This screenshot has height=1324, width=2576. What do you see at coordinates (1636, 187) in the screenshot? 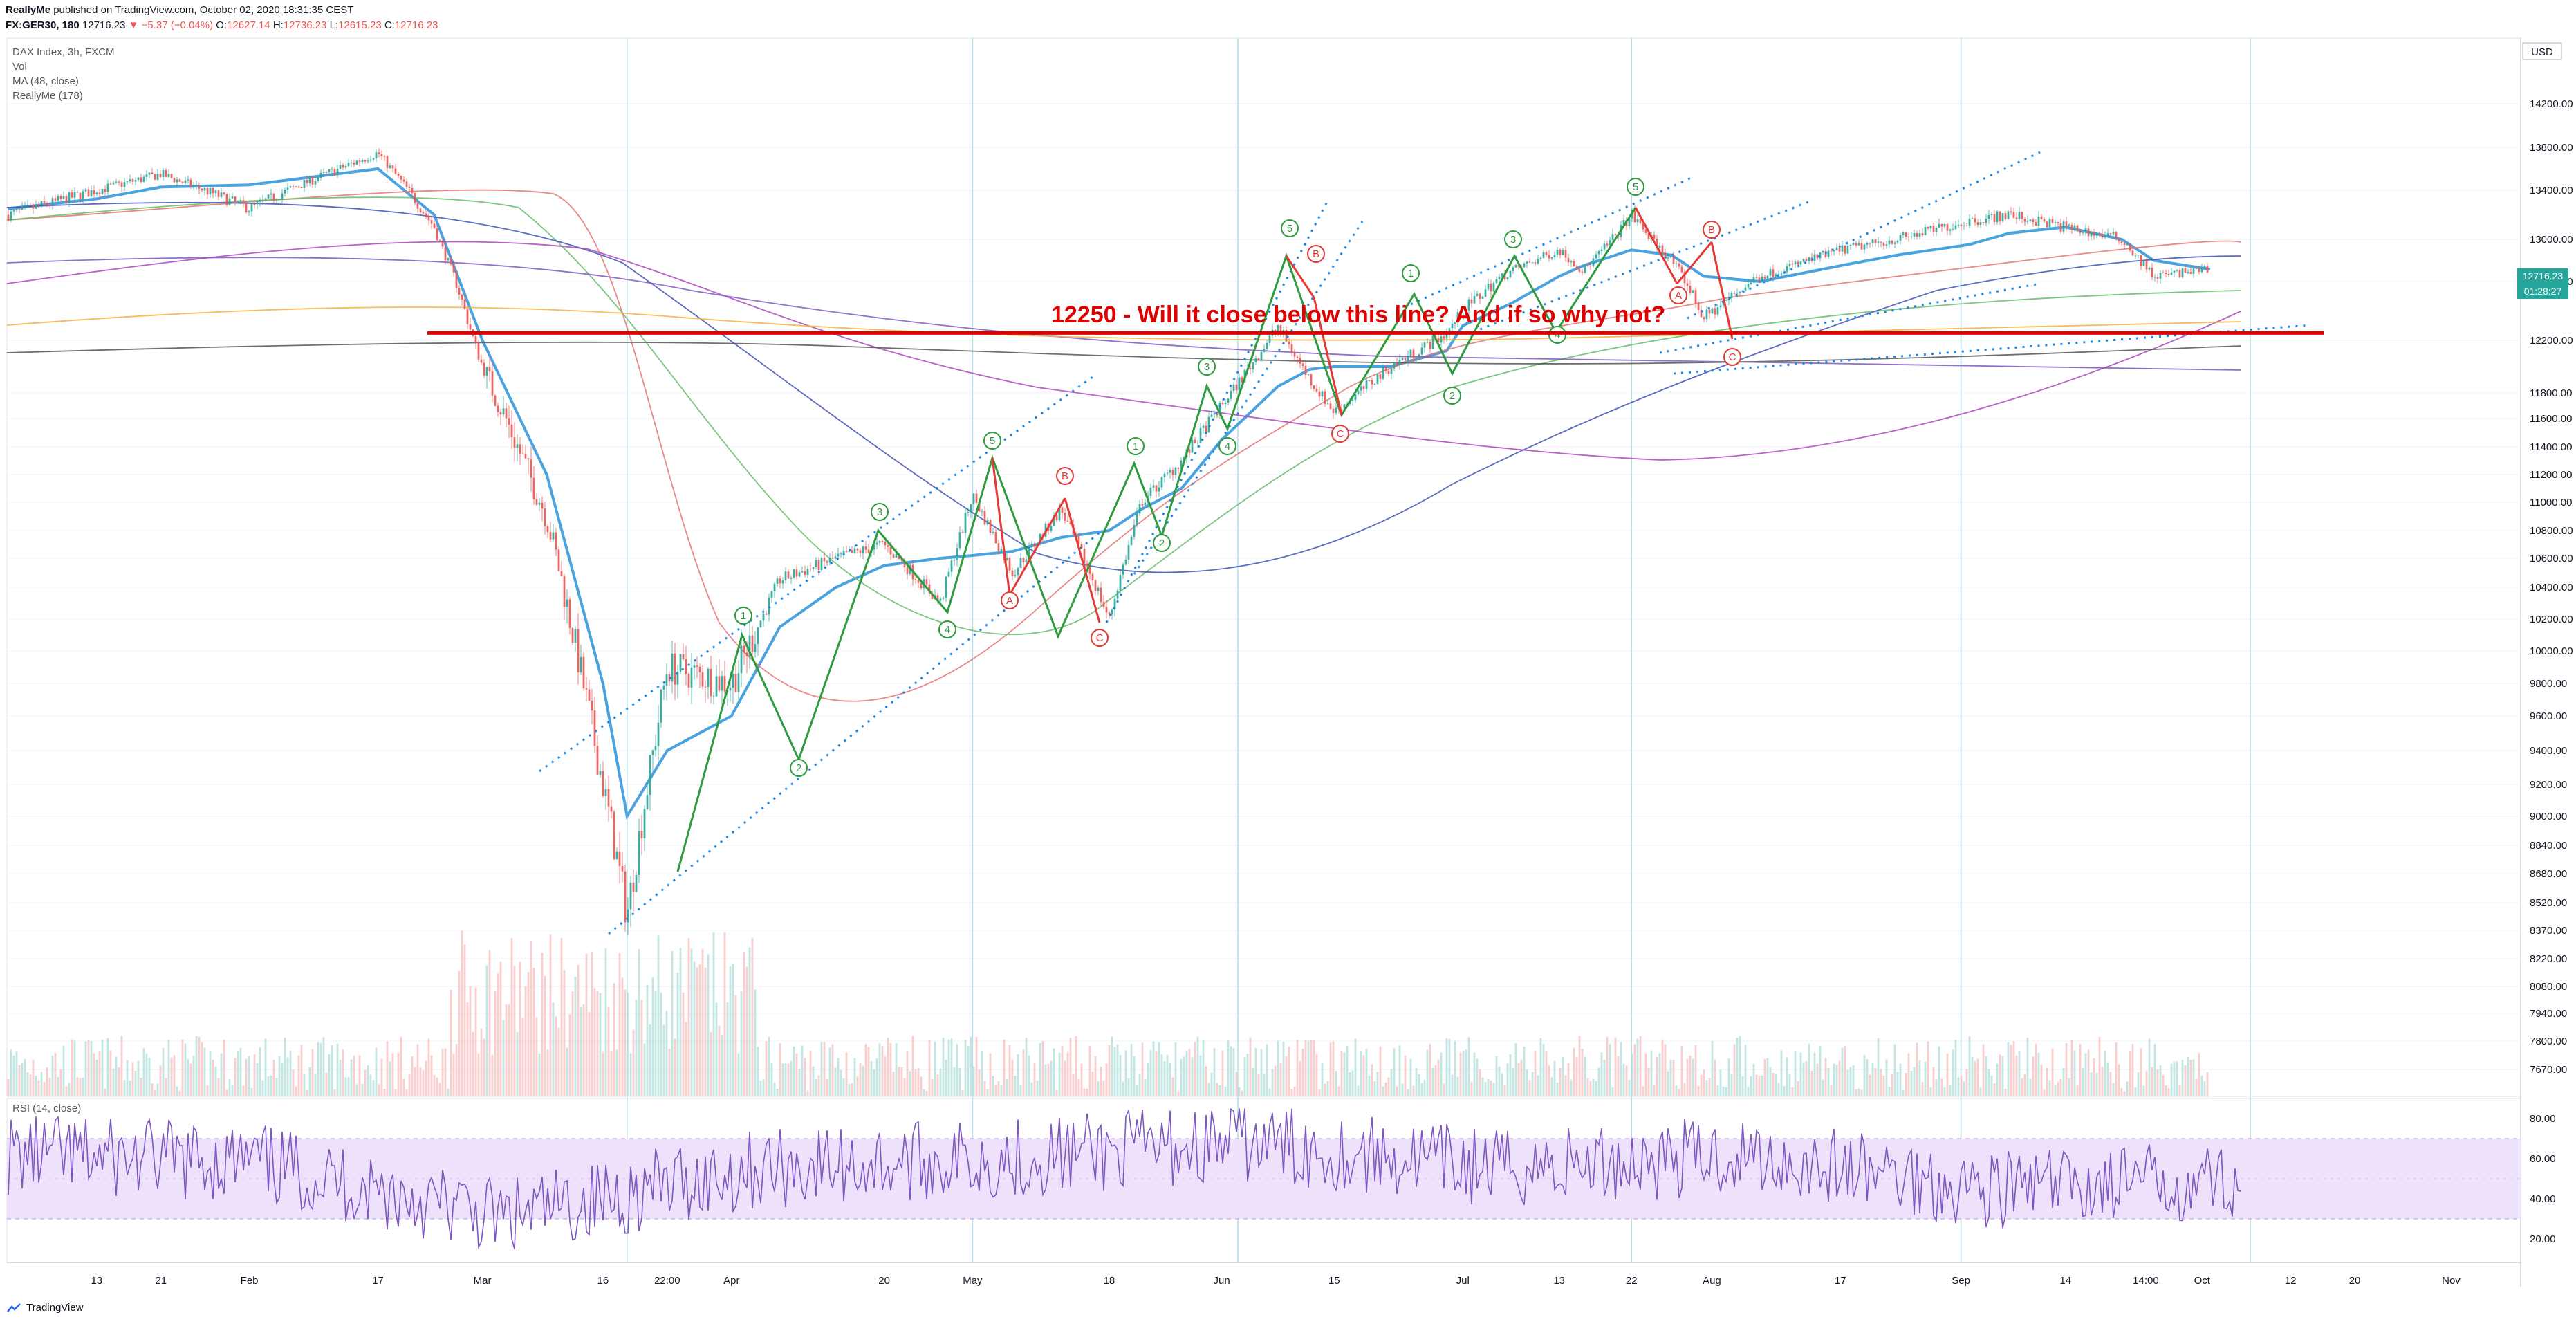
I see `wave-label-circle` at bounding box center [1636, 187].